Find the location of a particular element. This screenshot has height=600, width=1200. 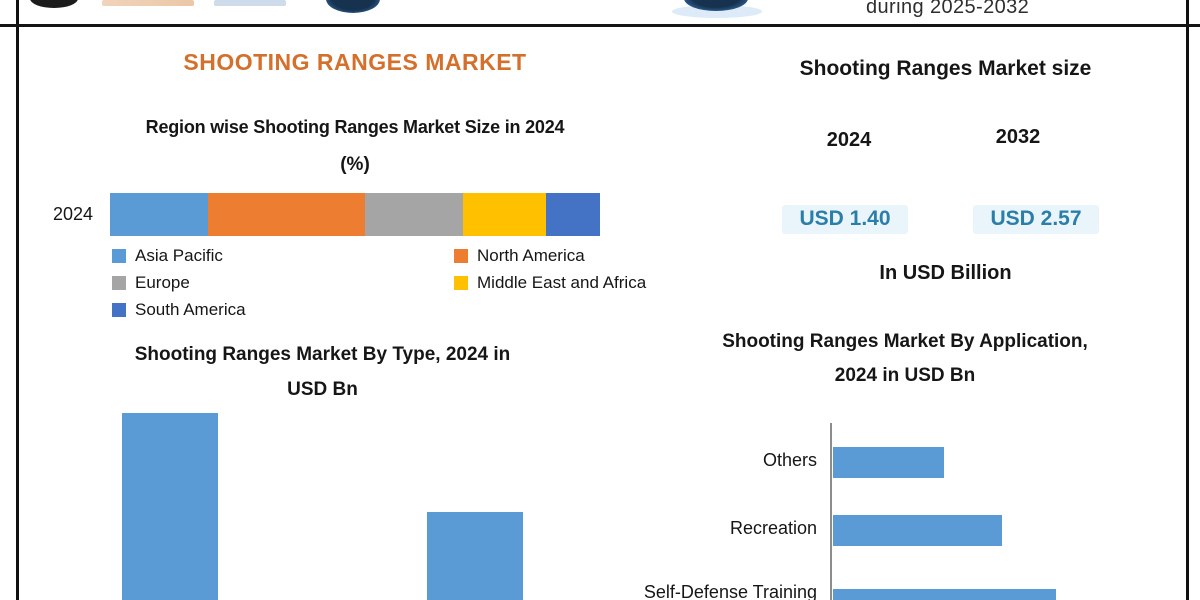

cropped-blue-ellipse-halo is located at coordinates (717, 11).